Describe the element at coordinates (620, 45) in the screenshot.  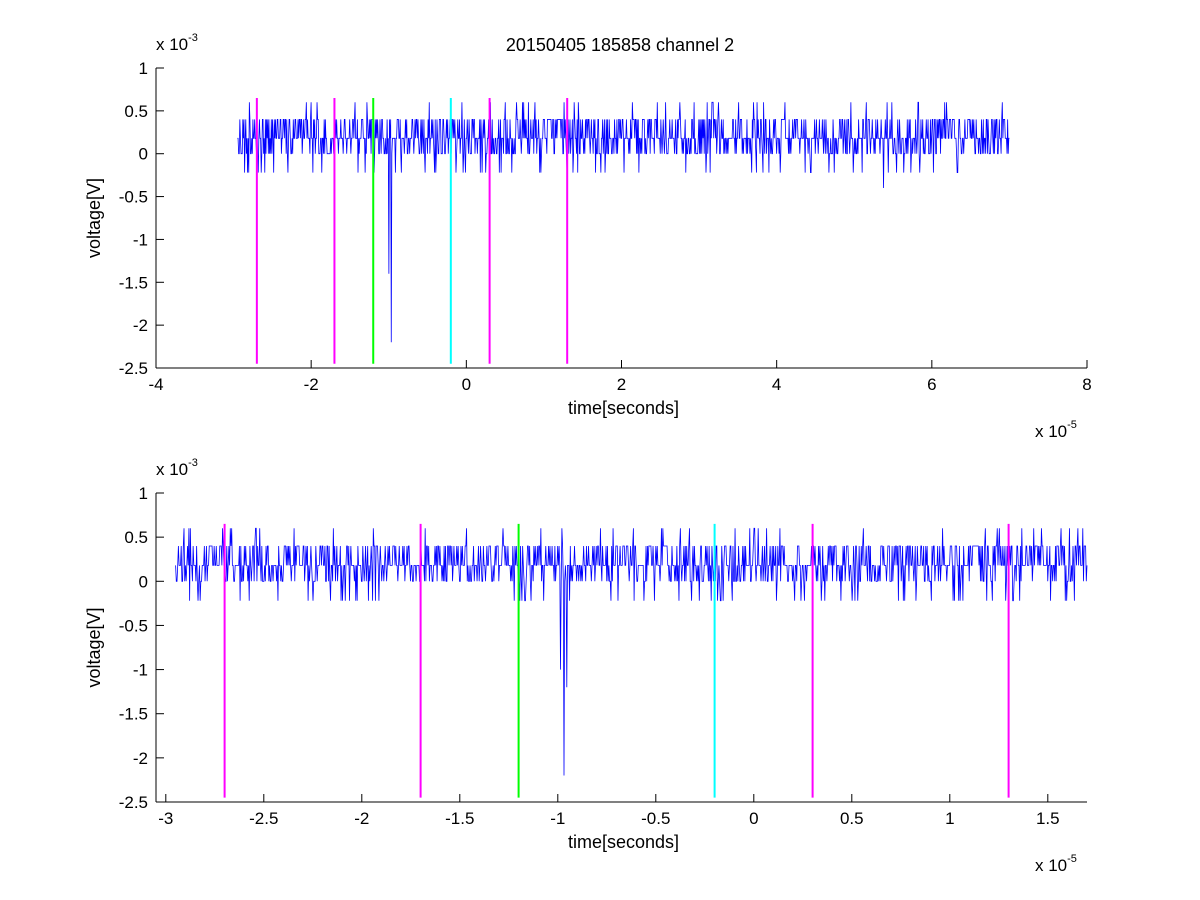
I see `figure-title: 20150405 185858 channel 2` at that location.